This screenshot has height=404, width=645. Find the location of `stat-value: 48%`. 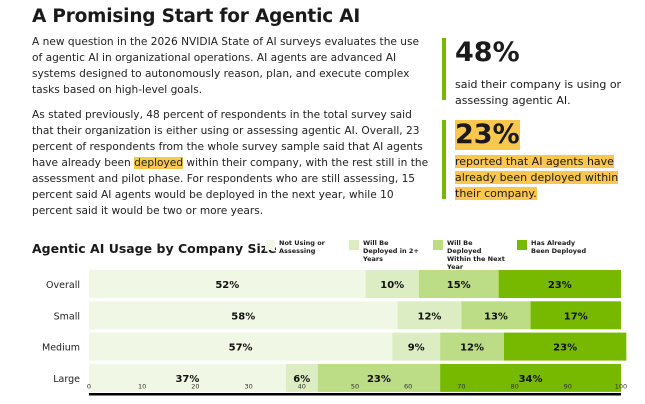

stat-value: 48% is located at coordinates (487, 52).